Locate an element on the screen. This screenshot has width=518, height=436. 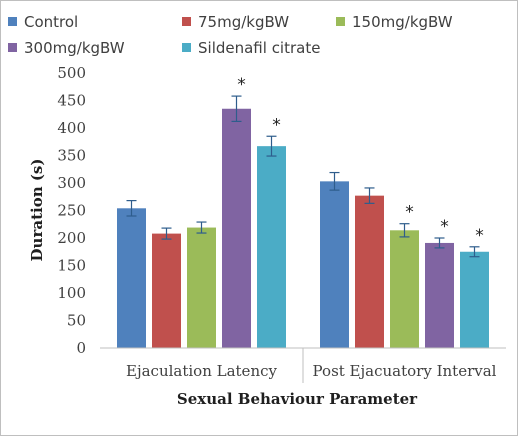
y-tick-label-3: 150 is located at coordinates (71, 266).